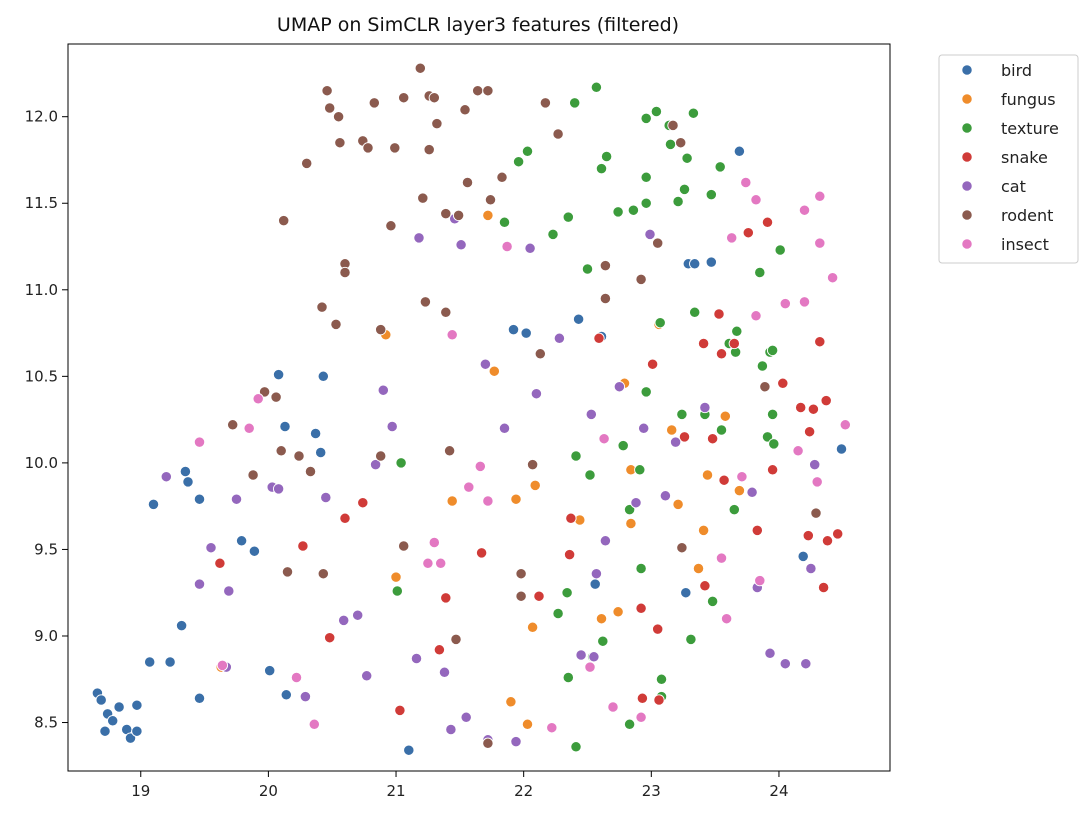 This screenshot has height=818, width=1090. Describe the element at coordinates (41, 203) in the screenshot. I see `y-tick-label: 11.5` at that location.